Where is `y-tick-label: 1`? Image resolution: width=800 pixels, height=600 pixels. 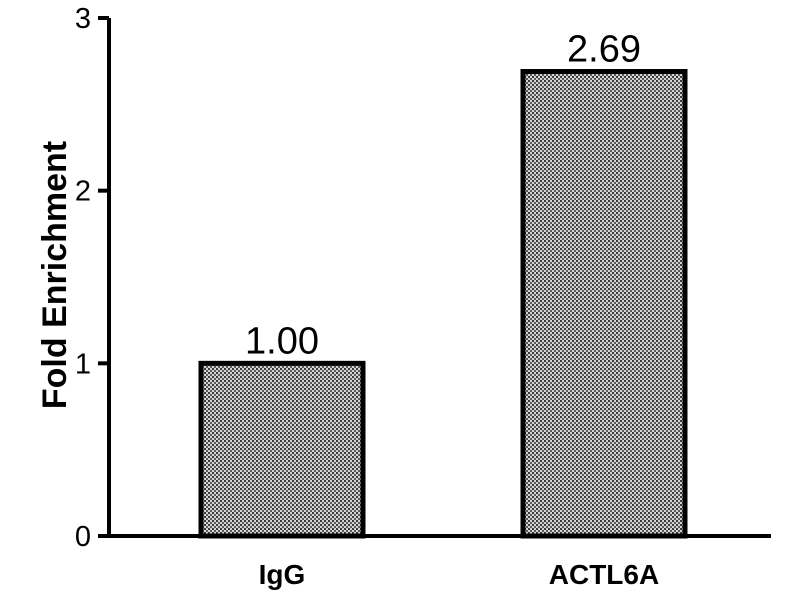 y-tick-label: 1 is located at coordinates (83, 364).